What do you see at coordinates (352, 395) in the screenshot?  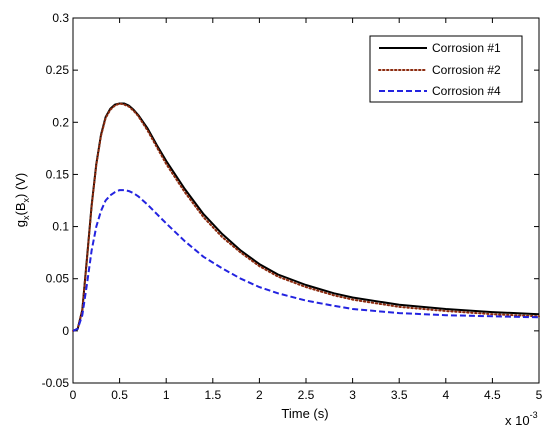 I see `x-tick-label: 3` at bounding box center [352, 395].